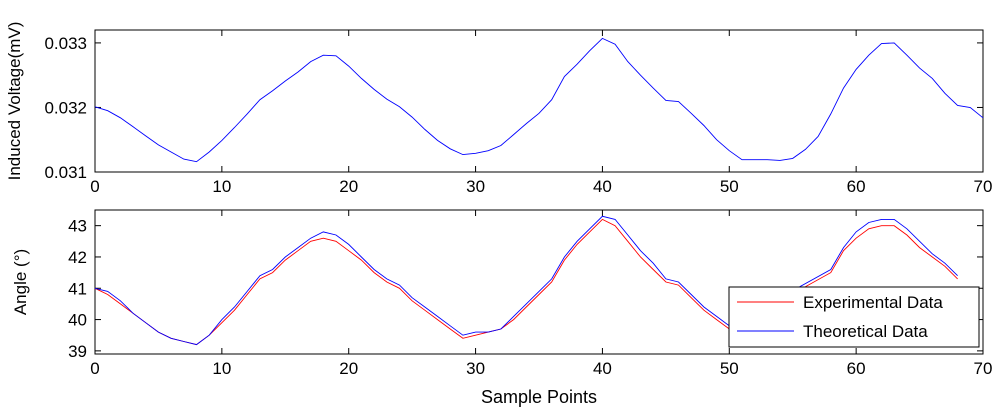 The image size is (1000, 416). What do you see at coordinates (539, 397) in the screenshot?
I see `x-axis-label: Sample Points` at bounding box center [539, 397].